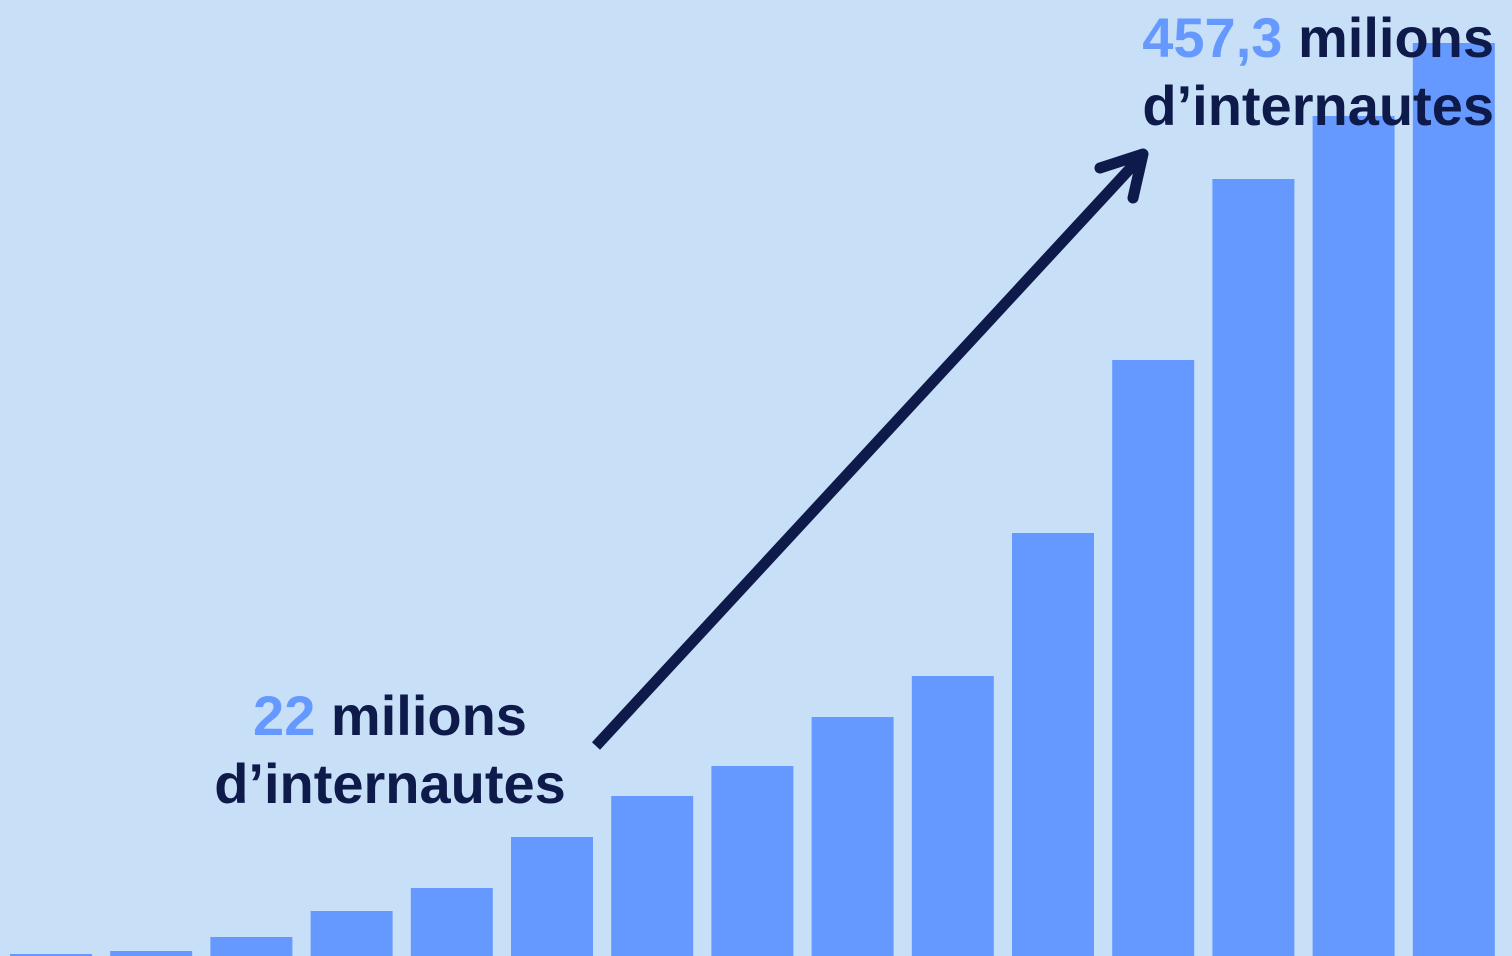 The width and height of the screenshot is (1512, 956). What do you see at coordinates (390, 783) in the screenshot?
I see `start-annotation-line2: d’internautes` at bounding box center [390, 783].